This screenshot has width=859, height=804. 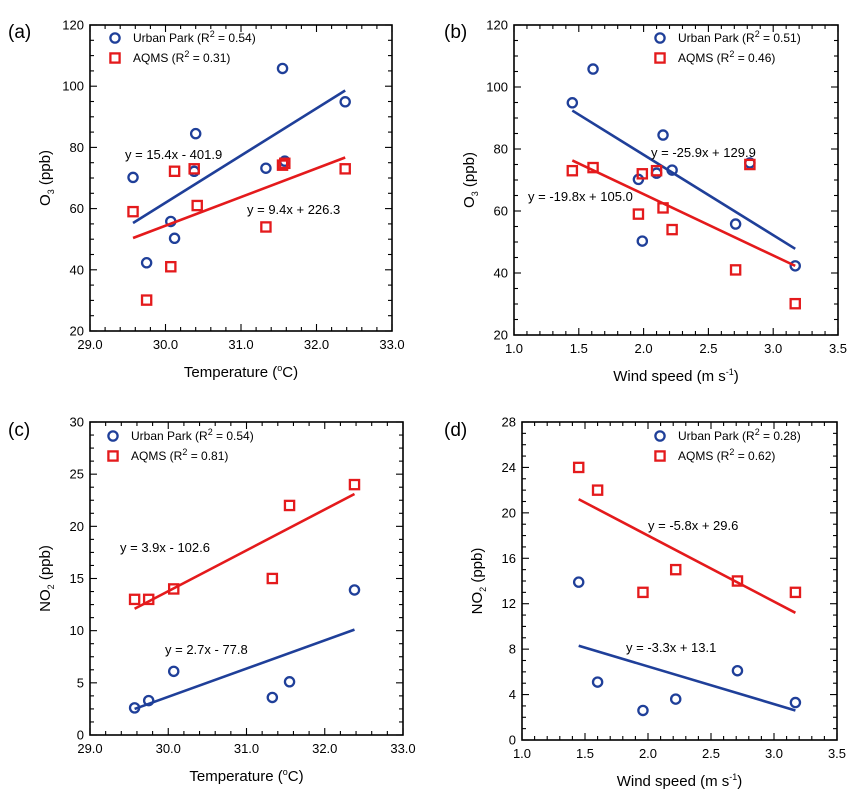 I want to click on y-tick-label: 8, so click(x=512, y=649).